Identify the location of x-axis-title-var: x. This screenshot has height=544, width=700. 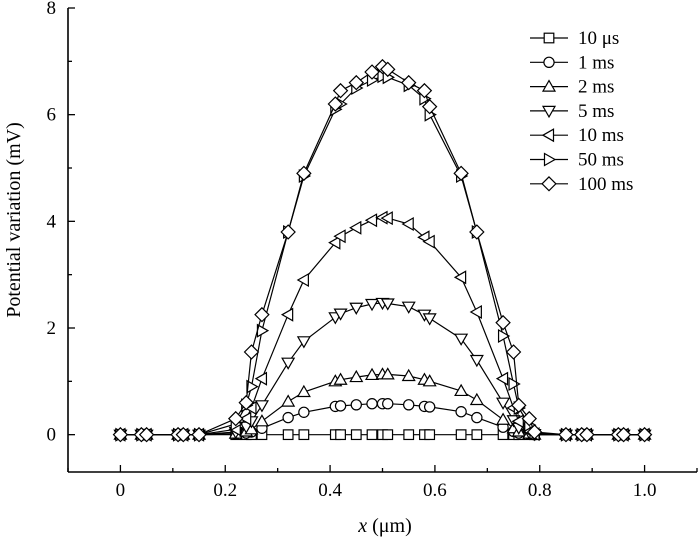
(362, 526).